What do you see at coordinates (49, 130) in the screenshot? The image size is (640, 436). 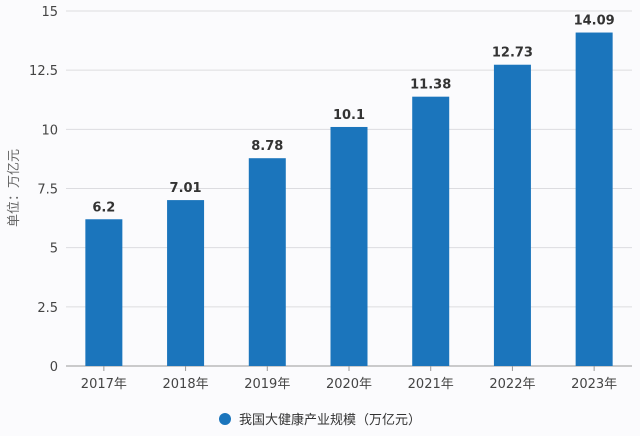 I see `y-tick-label: 10` at bounding box center [49, 130].